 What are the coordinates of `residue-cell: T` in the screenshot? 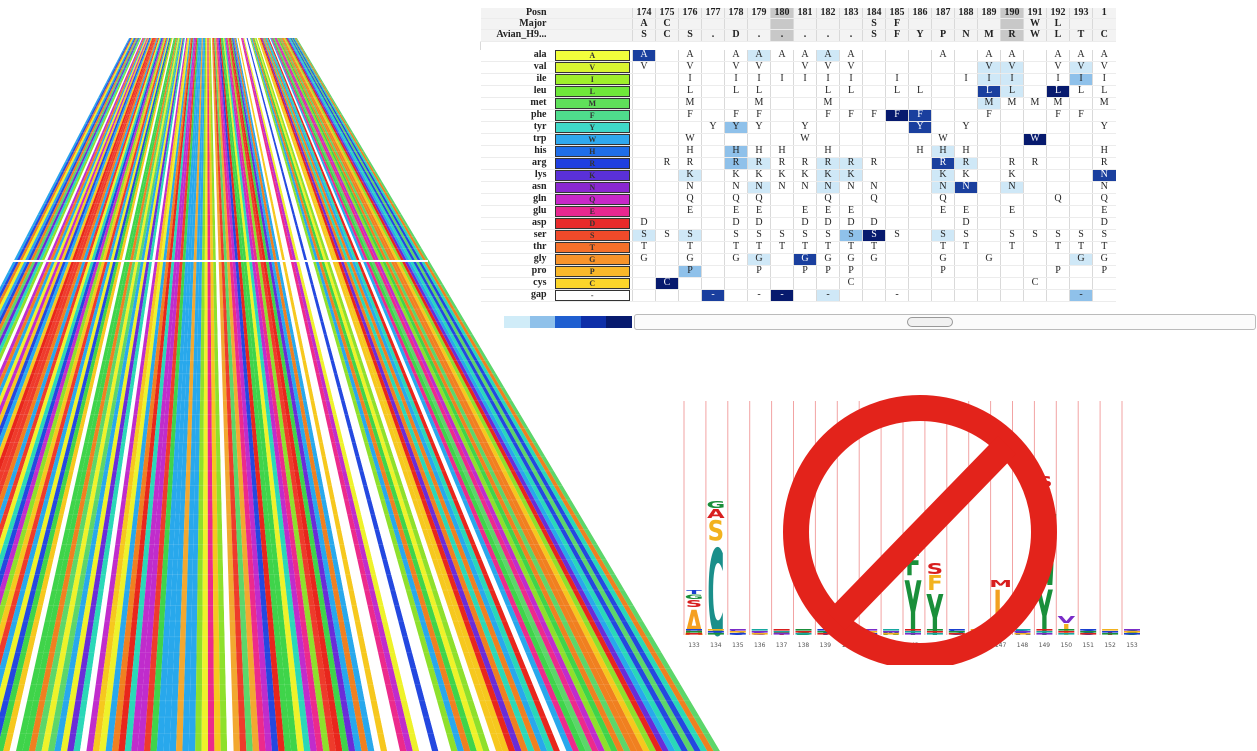 It's located at (828, 247).